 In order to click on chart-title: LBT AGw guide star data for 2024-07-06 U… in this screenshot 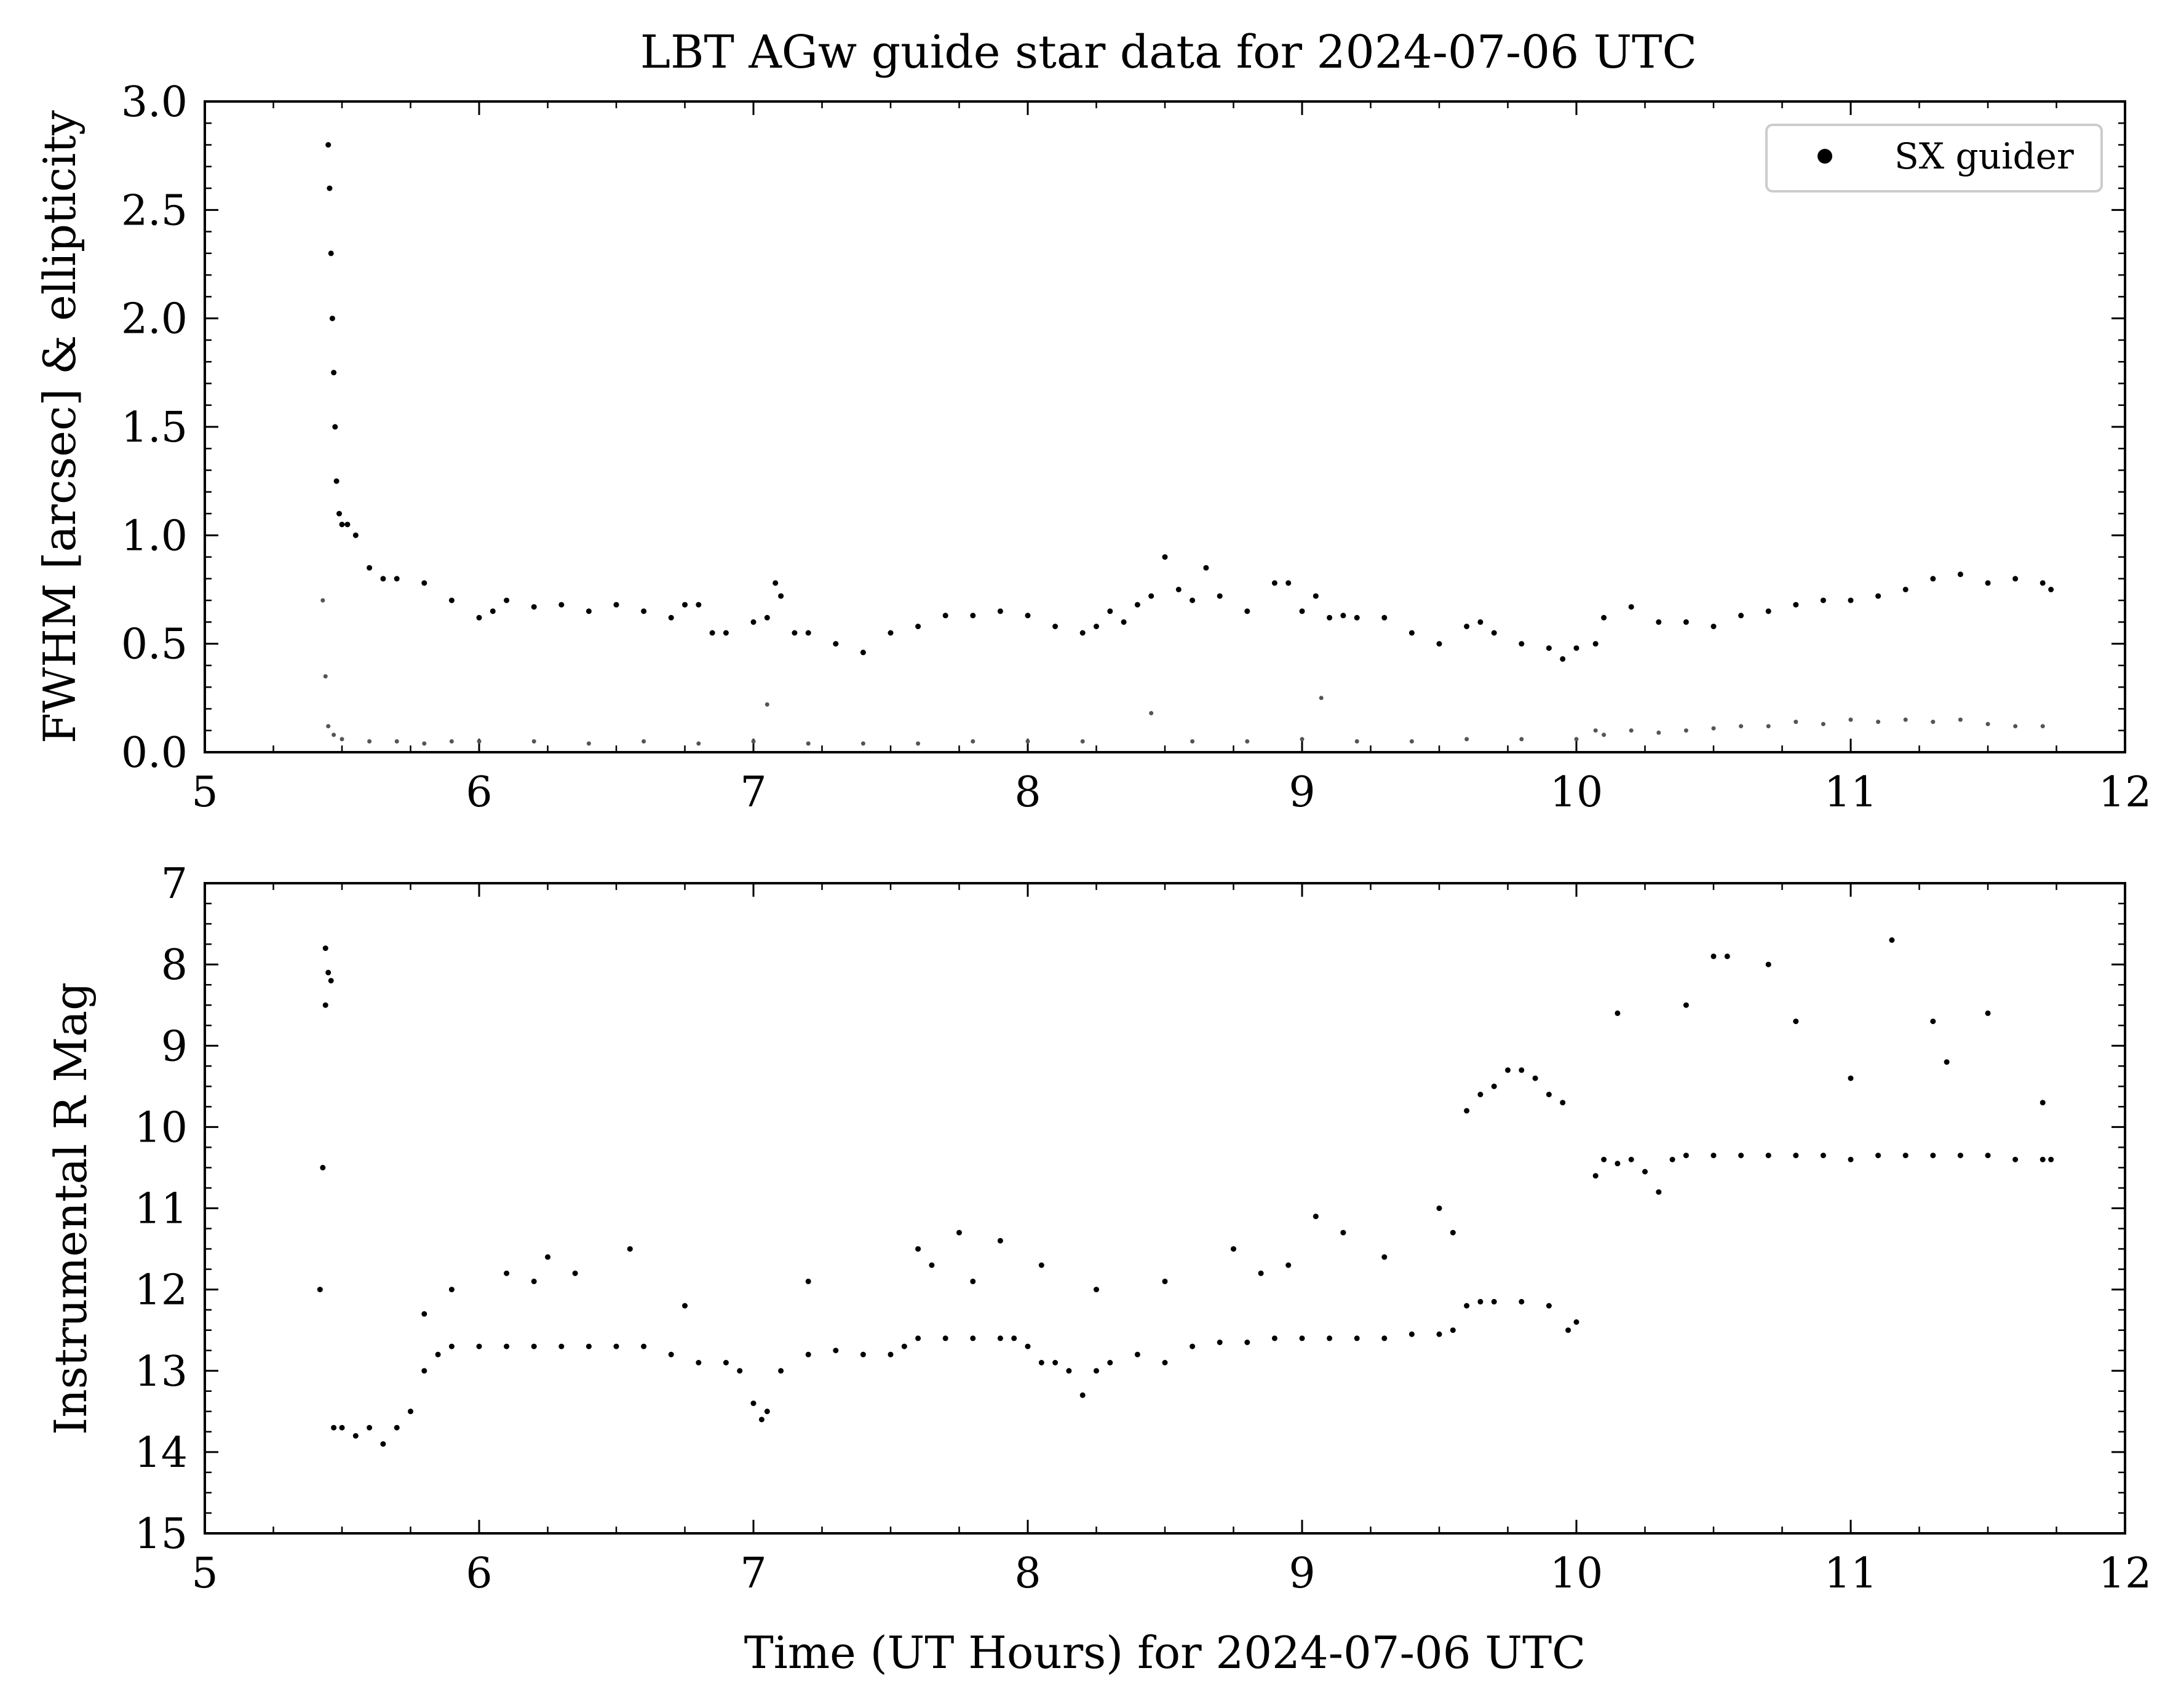, I will do `click(1168, 53)`.